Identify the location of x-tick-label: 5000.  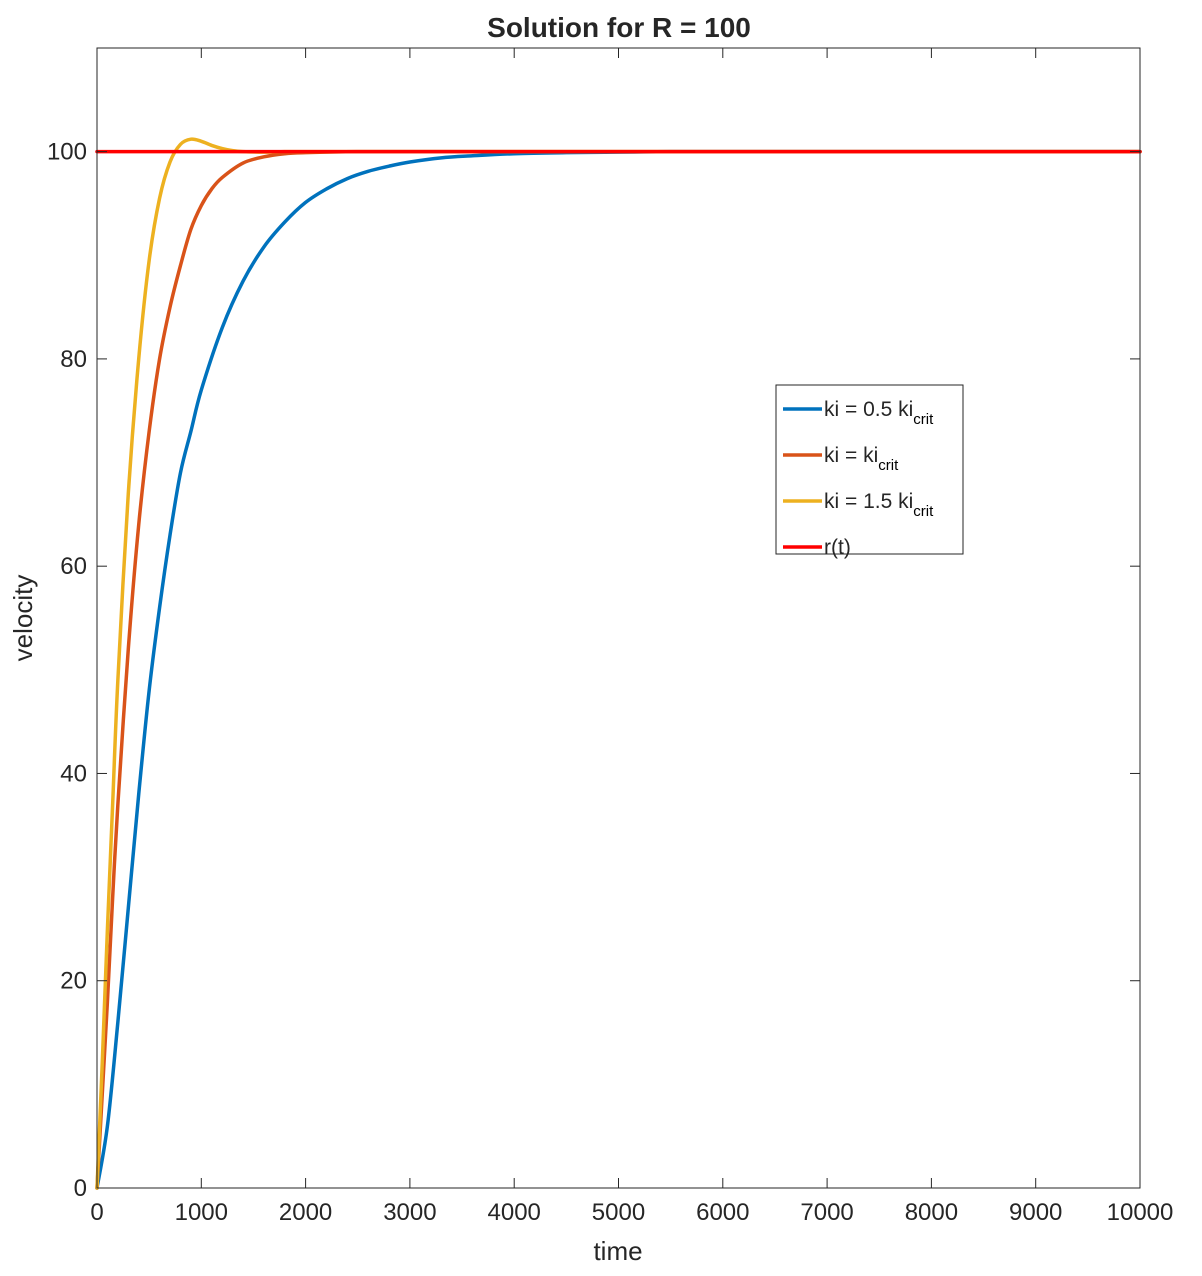
(618, 1212).